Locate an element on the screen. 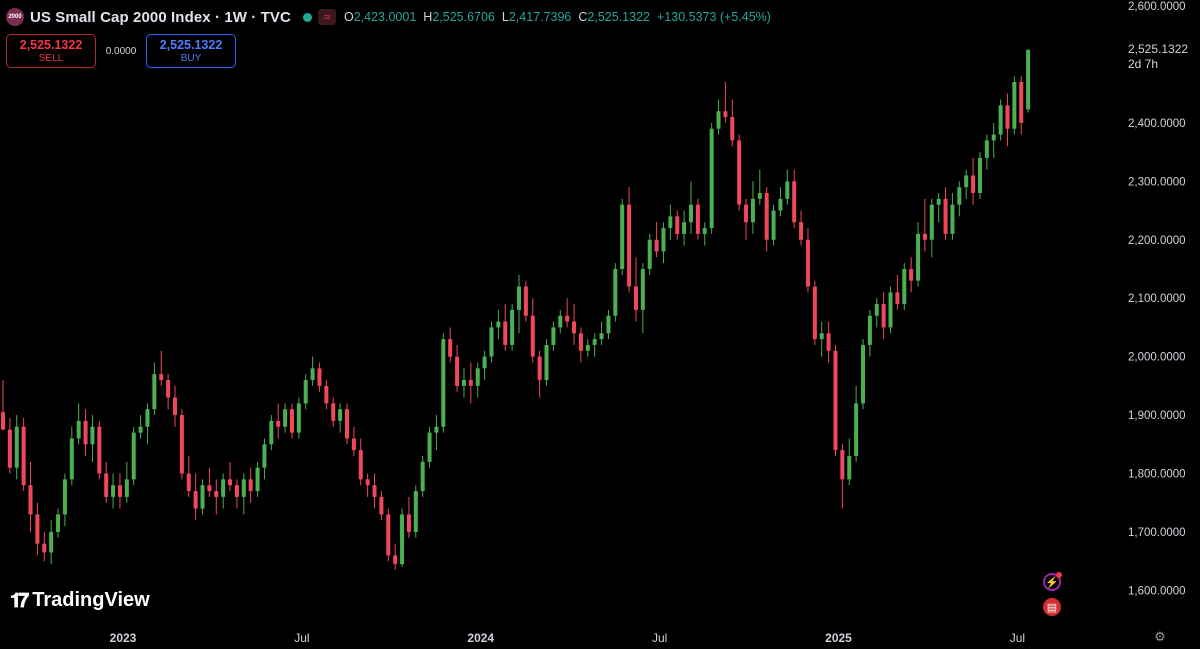  wave-icon: ≈ is located at coordinates (326, 17).